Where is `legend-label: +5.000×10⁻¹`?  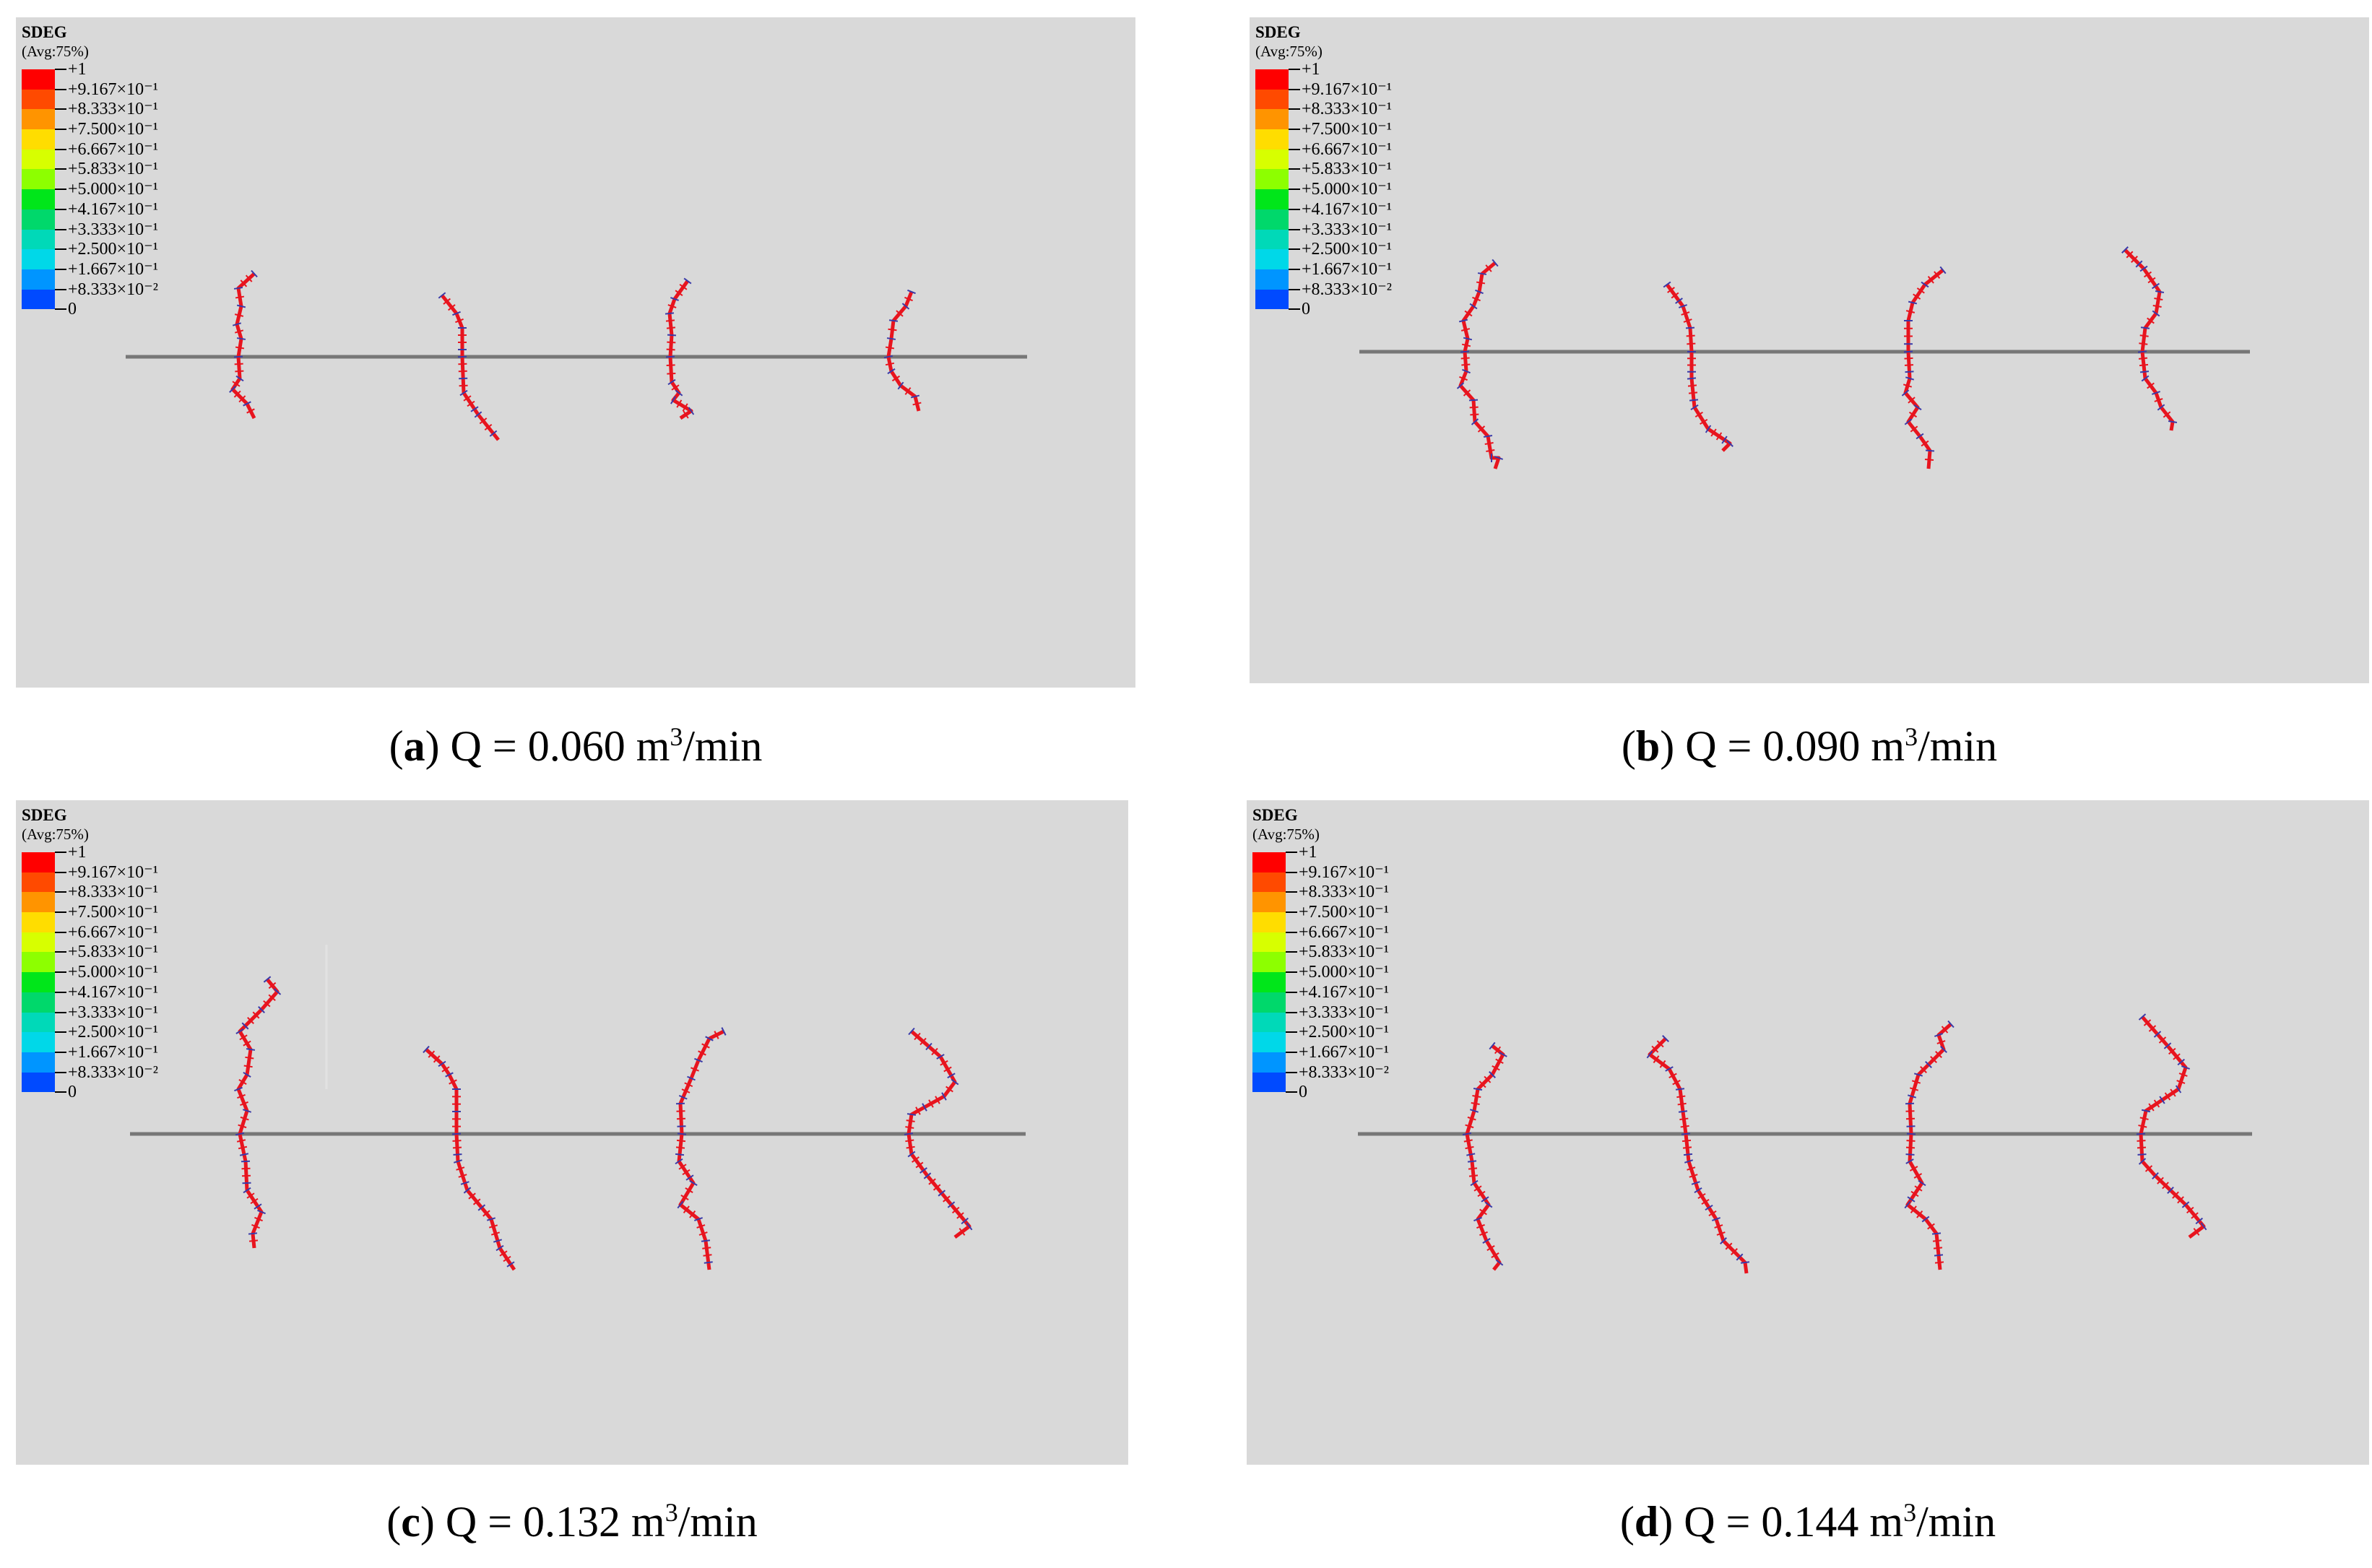
legend-label: +5.000×10⁻¹ is located at coordinates (113, 972).